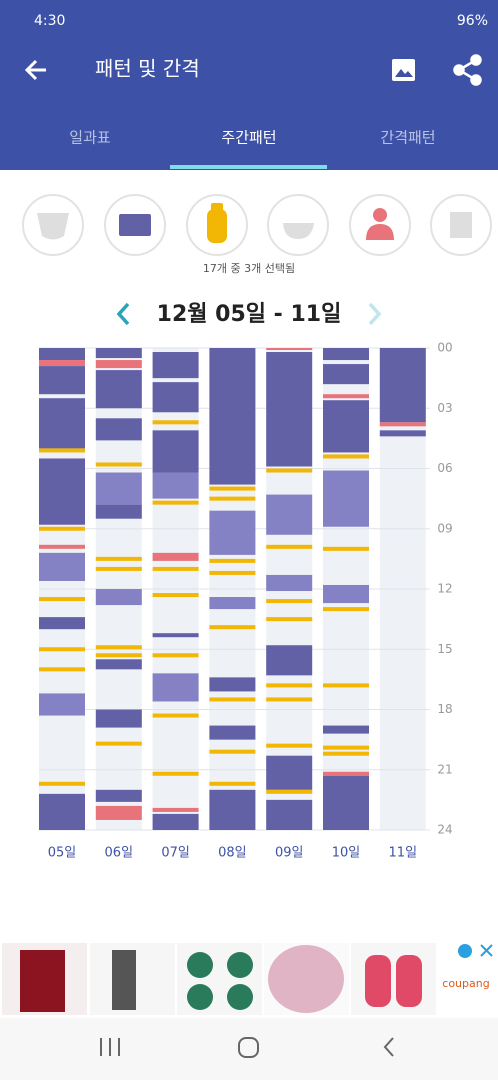 The width and height of the screenshot is (498, 1084). What do you see at coordinates (175, 853) in the screenshot?
I see `x-tick-label: 07일` at bounding box center [175, 853].